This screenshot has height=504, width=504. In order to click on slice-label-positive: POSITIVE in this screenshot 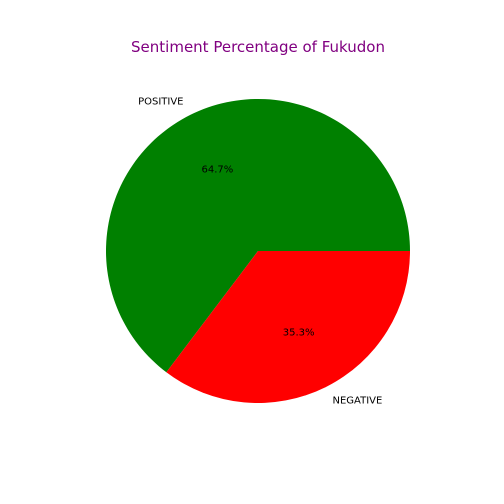, I will do `click(160, 101)`.